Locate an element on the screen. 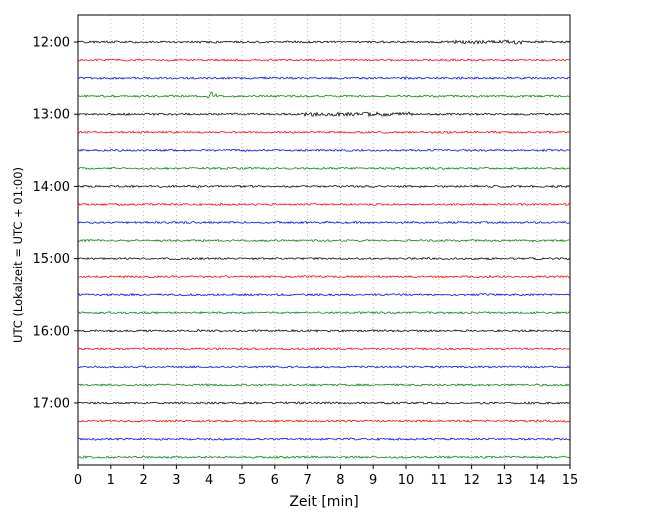  x-tick-label: 9 is located at coordinates (373, 480).